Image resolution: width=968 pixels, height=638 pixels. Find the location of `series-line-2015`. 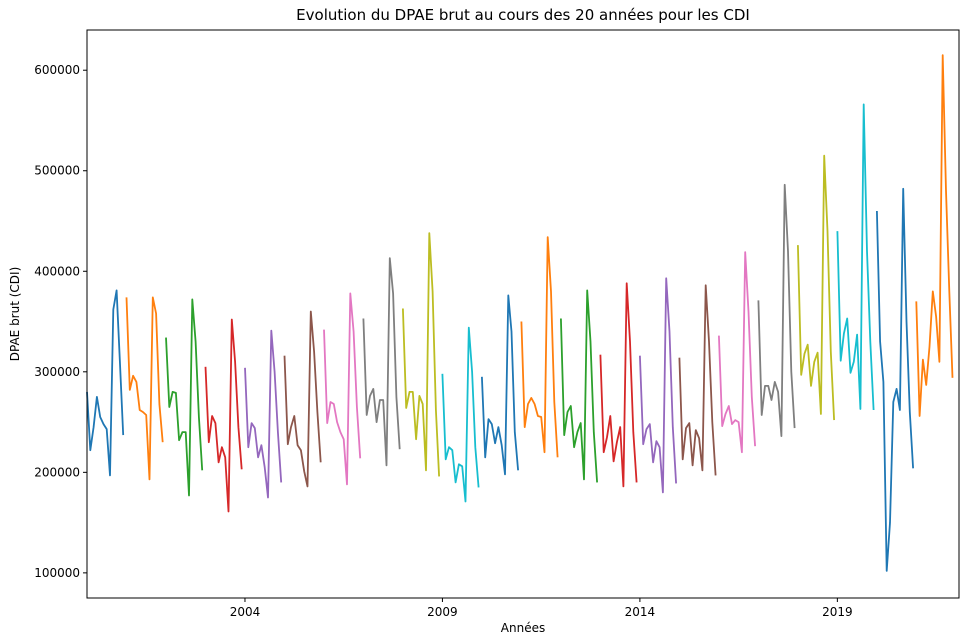

series-line-2015 is located at coordinates (697, 380).